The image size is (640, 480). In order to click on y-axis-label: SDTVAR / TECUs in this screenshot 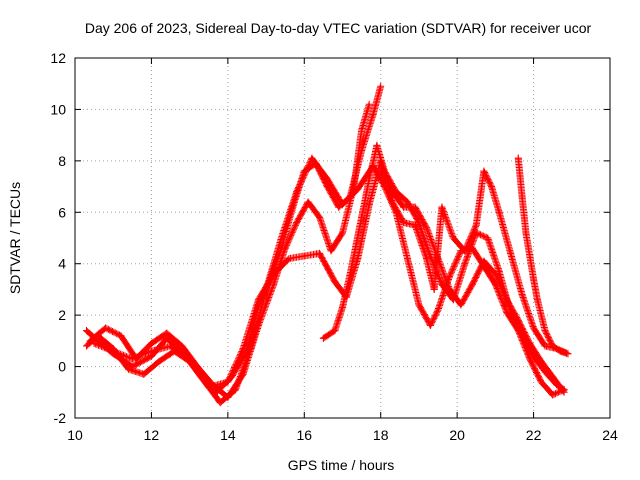, I will do `click(15, 238)`.